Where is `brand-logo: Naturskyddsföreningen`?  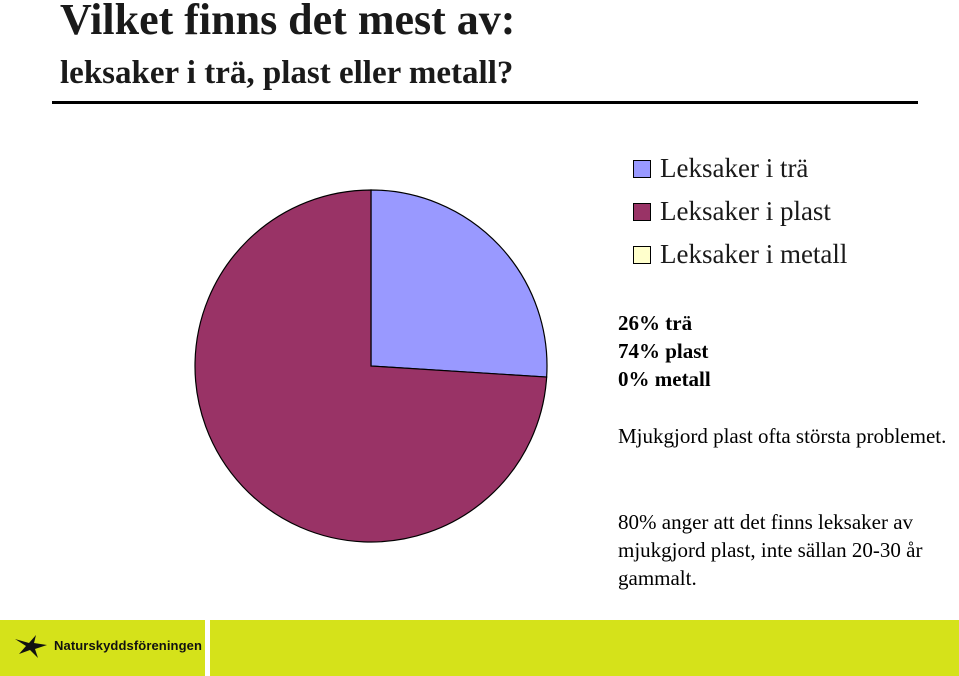 brand-logo: Naturskyddsföreningen is located at coordinates (108, 645).